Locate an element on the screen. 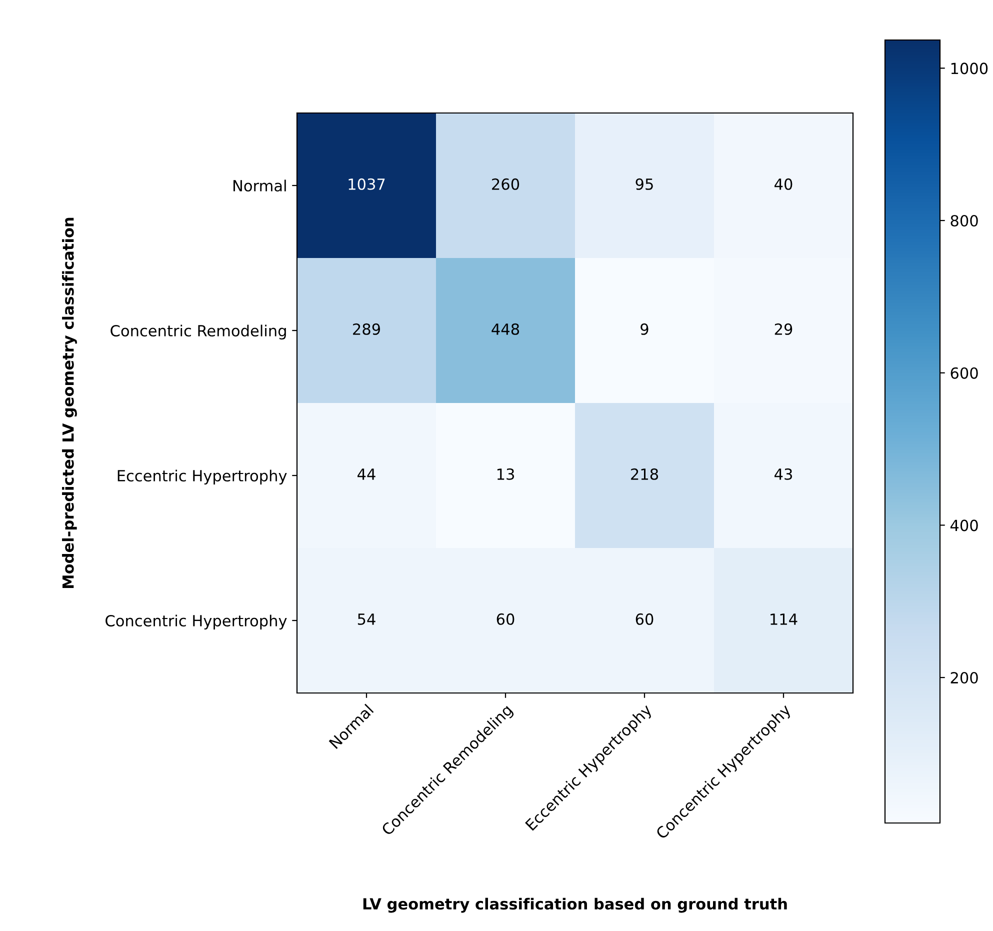 This screenshot has width=993, height=931. data-label: 54 is located at coordinates (367, 619).